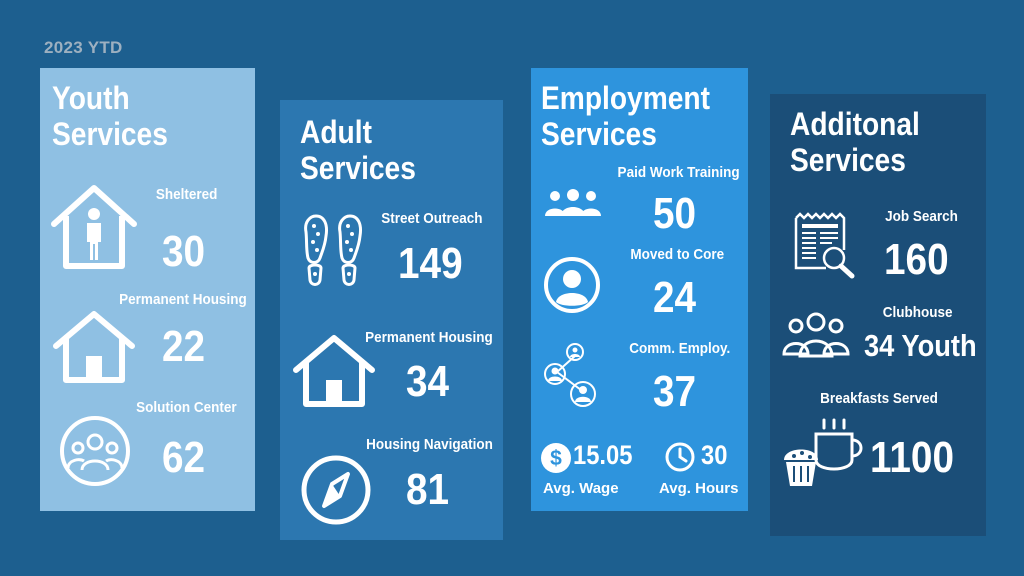 This screenshot has width=1024, height=576. What do you see at coordinates (581, 488) in the screenshot?
I see `employment-avg-wage-label: Avg. Wage` at bounding box center [581, 488].